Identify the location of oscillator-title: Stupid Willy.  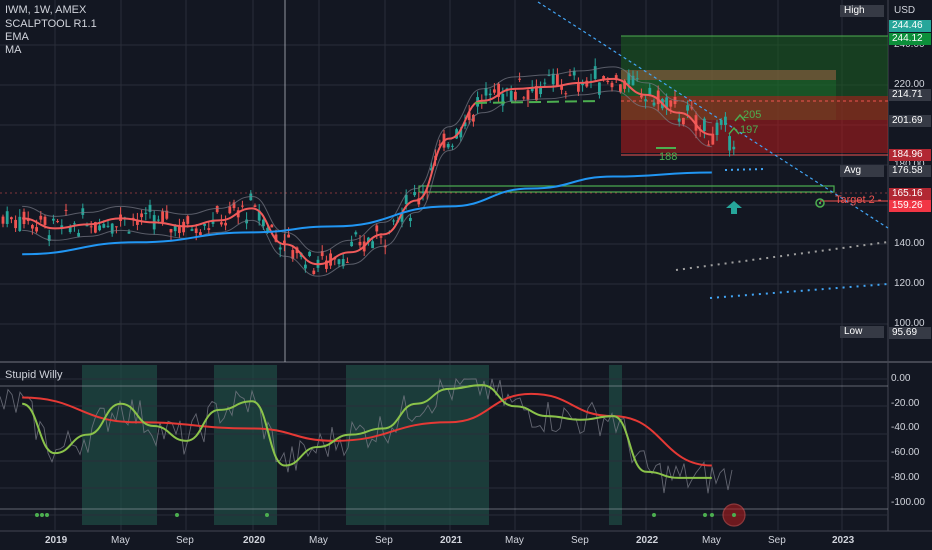
(34, 375).